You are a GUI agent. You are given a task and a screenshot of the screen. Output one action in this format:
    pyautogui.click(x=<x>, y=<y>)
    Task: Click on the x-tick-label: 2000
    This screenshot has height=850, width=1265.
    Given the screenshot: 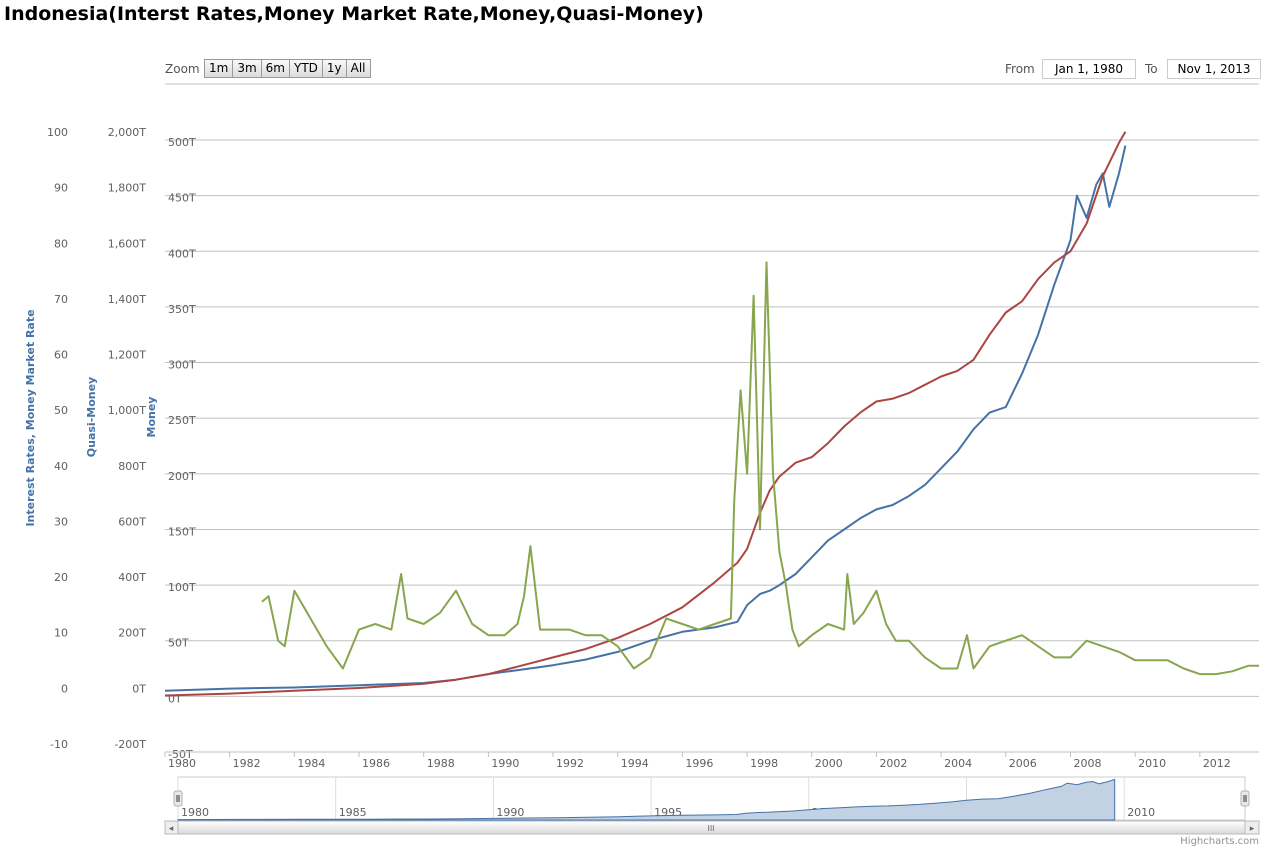 What is the action you would take?
    pyautogui.click(x=829, y=763)
    